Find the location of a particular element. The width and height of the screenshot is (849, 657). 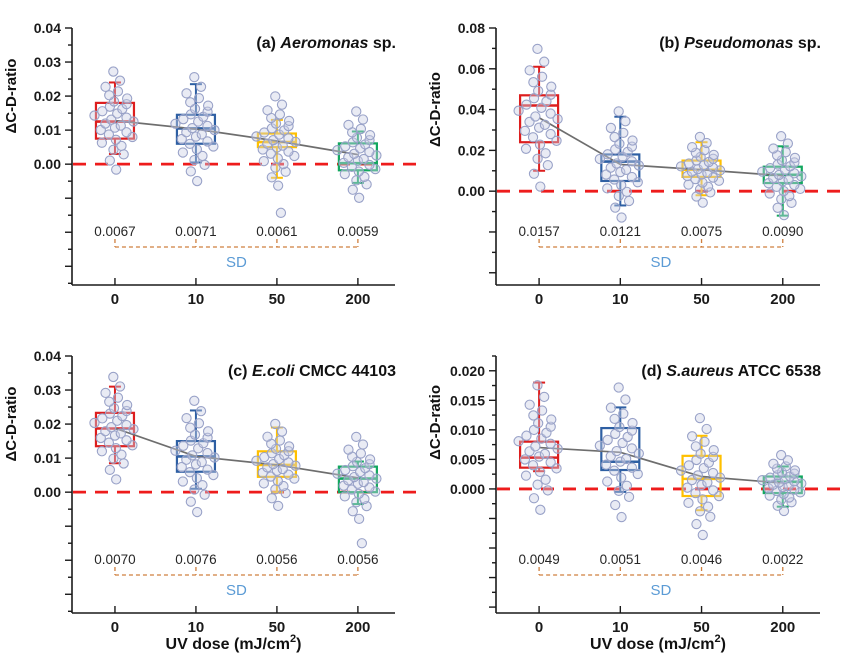

sd-bracket is located at coordinates (661, 571).